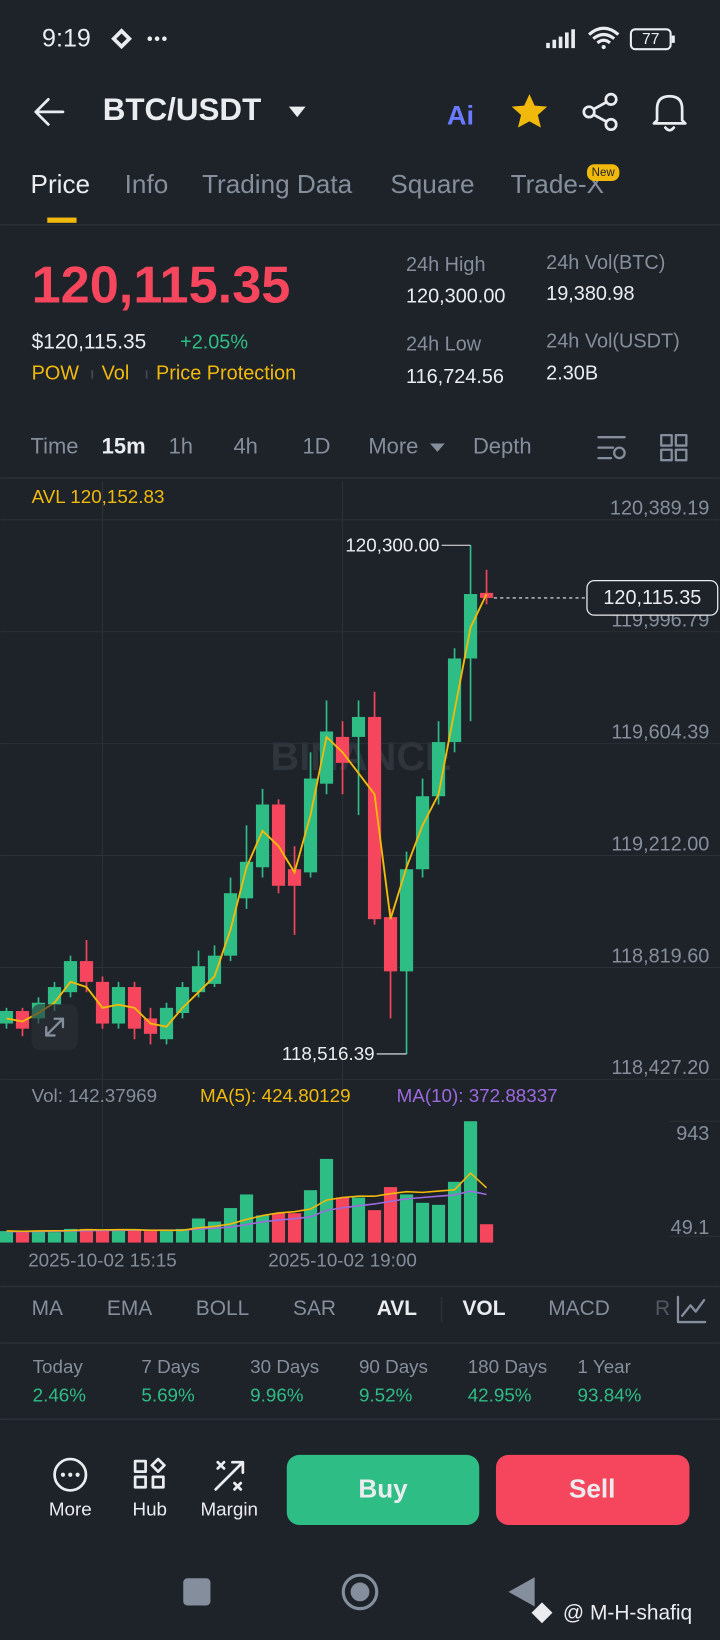 The width and height of the screenshot is (720, 1640). What do you see at coordinates (611, 448) in the screenshot?
I see `chart-settings` at bounding box center [611, 448].